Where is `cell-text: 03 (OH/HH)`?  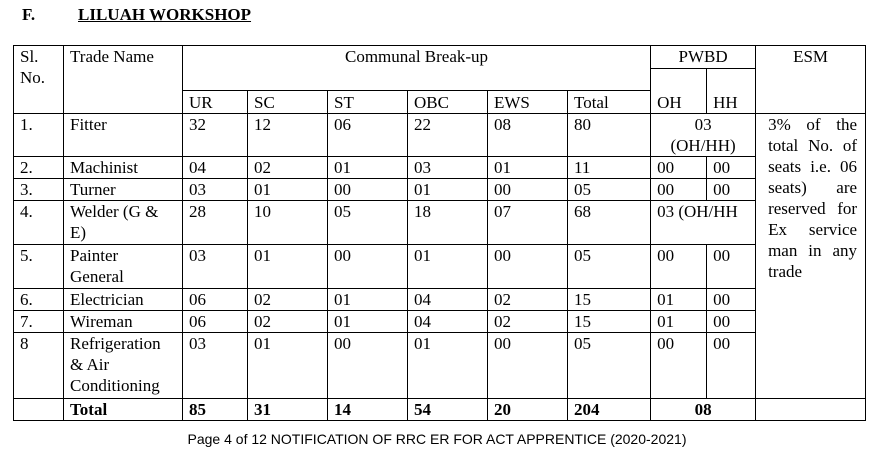
cell-text: 03 (OH/HH) is located at coordinates (703, 135).